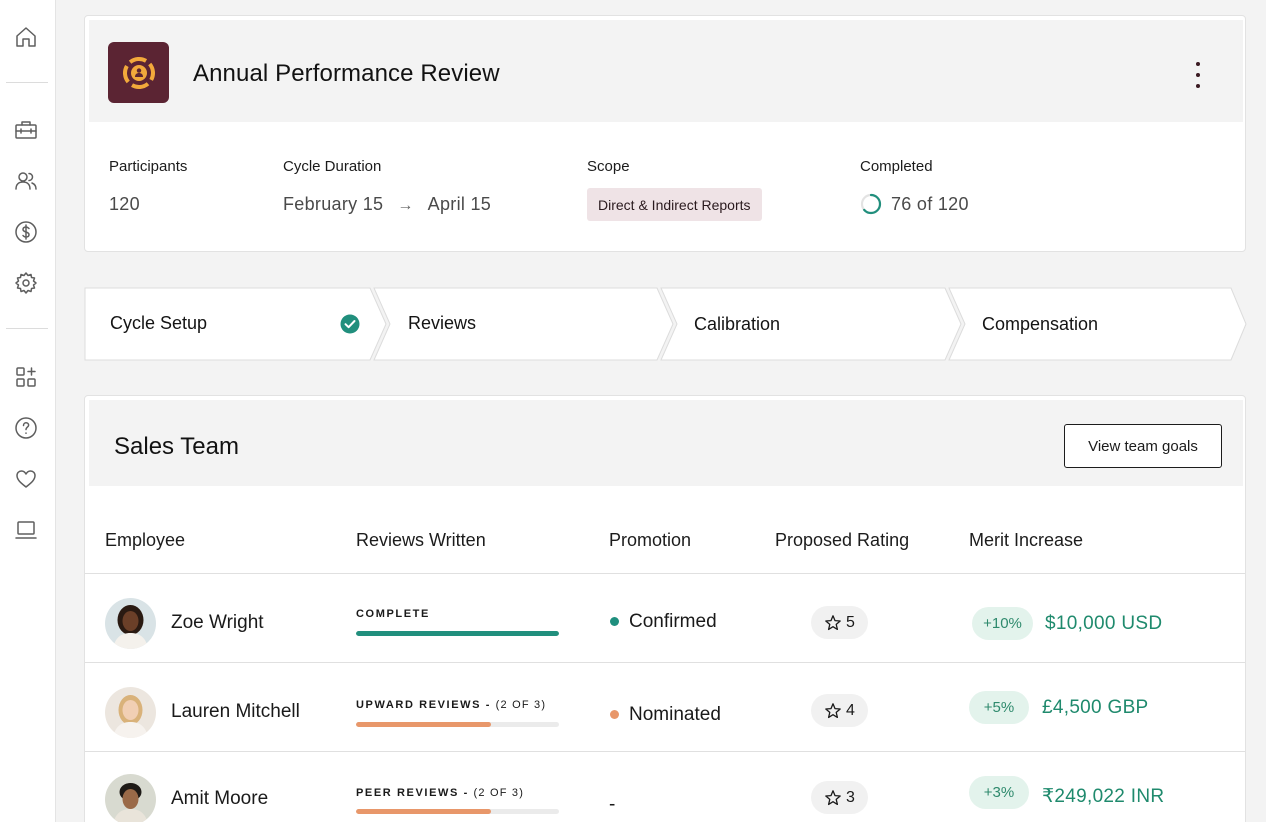  I want to click on step-label-calibration: Calibration, so click(737, 324).